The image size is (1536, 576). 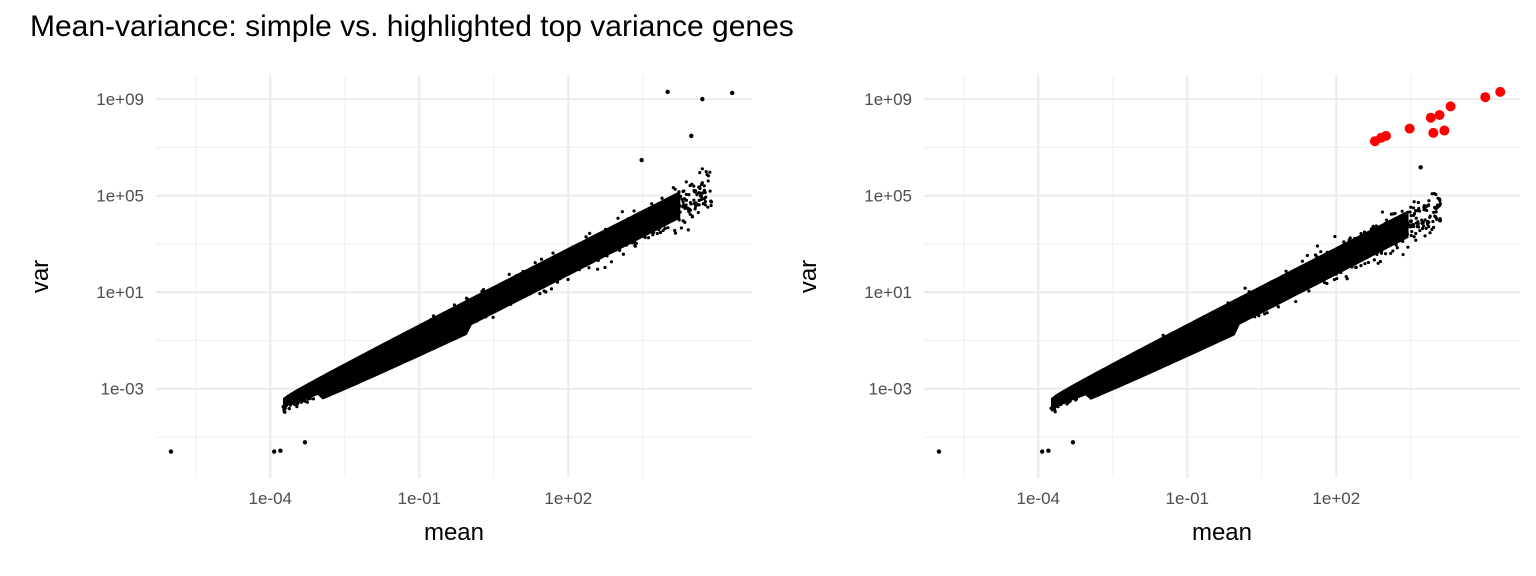 What do you see at coordinates (120, 196) in the screenshot?
I see `y-tick-label: 1e+05` at bounding box center [120, 196].